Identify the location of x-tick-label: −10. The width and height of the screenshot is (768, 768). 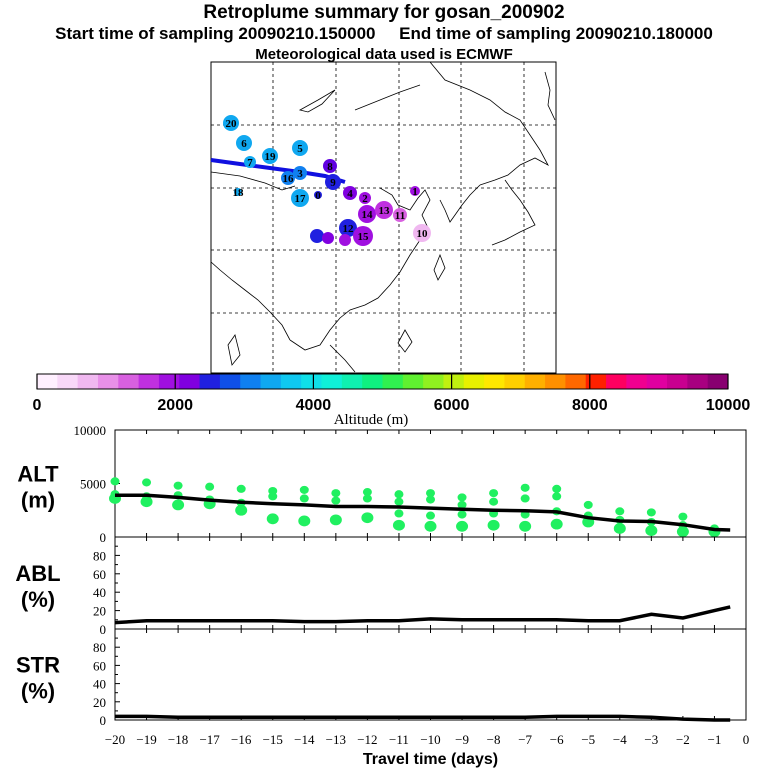
(430, 739).